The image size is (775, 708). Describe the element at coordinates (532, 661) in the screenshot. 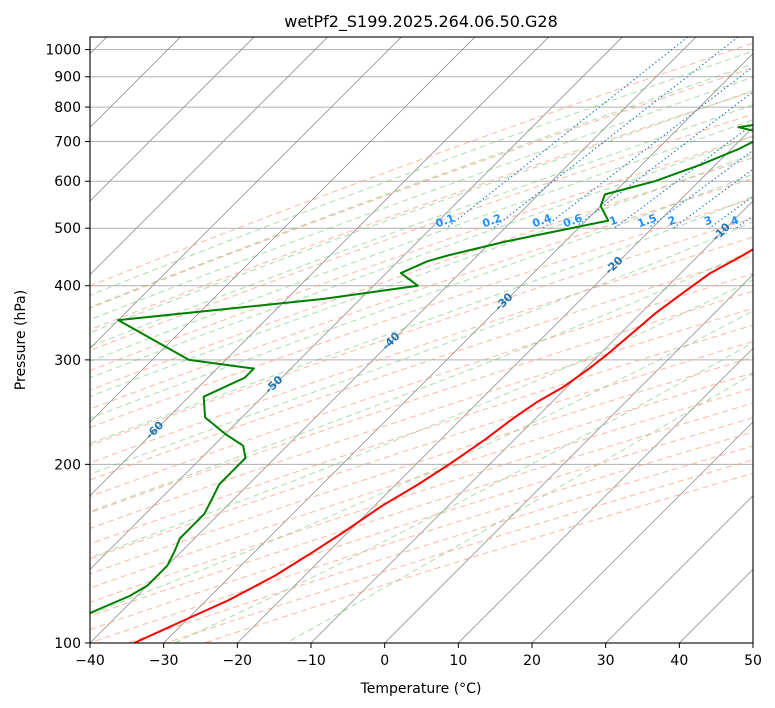

I see `x-tick-label: 20` at that location.